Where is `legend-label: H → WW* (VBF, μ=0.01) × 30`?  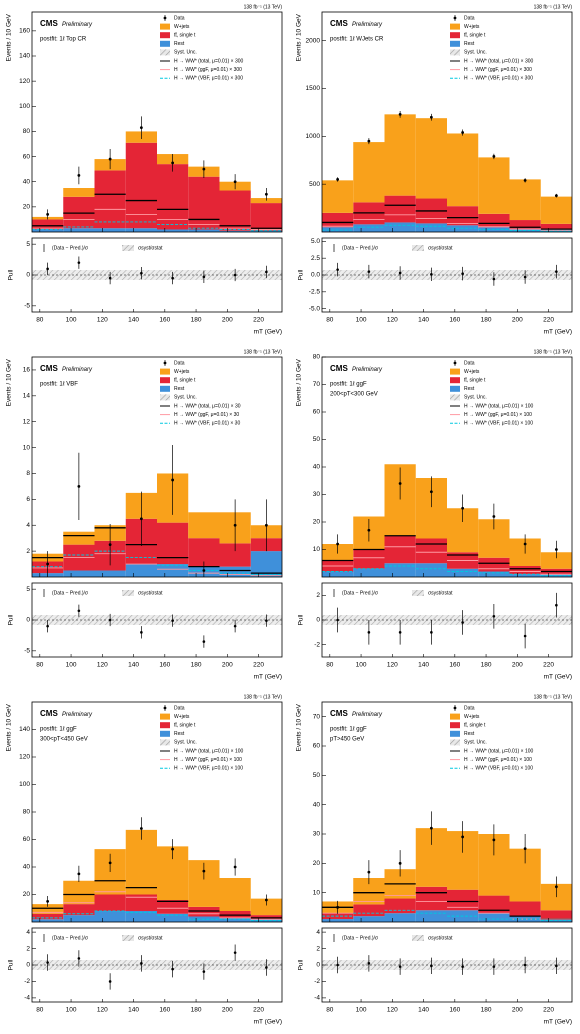
legend-label: H → WW* (VBF, μ=0.01) × 30 is located at coordinates (207, 424).